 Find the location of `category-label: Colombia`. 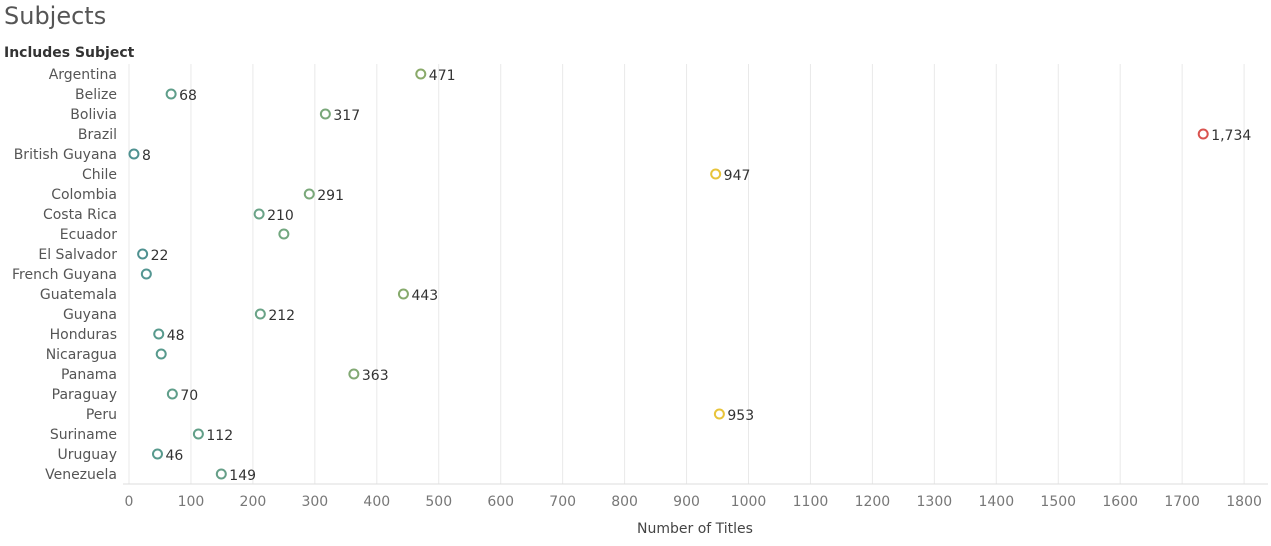

category-label: Colombia is located at coordinates (84, 195).